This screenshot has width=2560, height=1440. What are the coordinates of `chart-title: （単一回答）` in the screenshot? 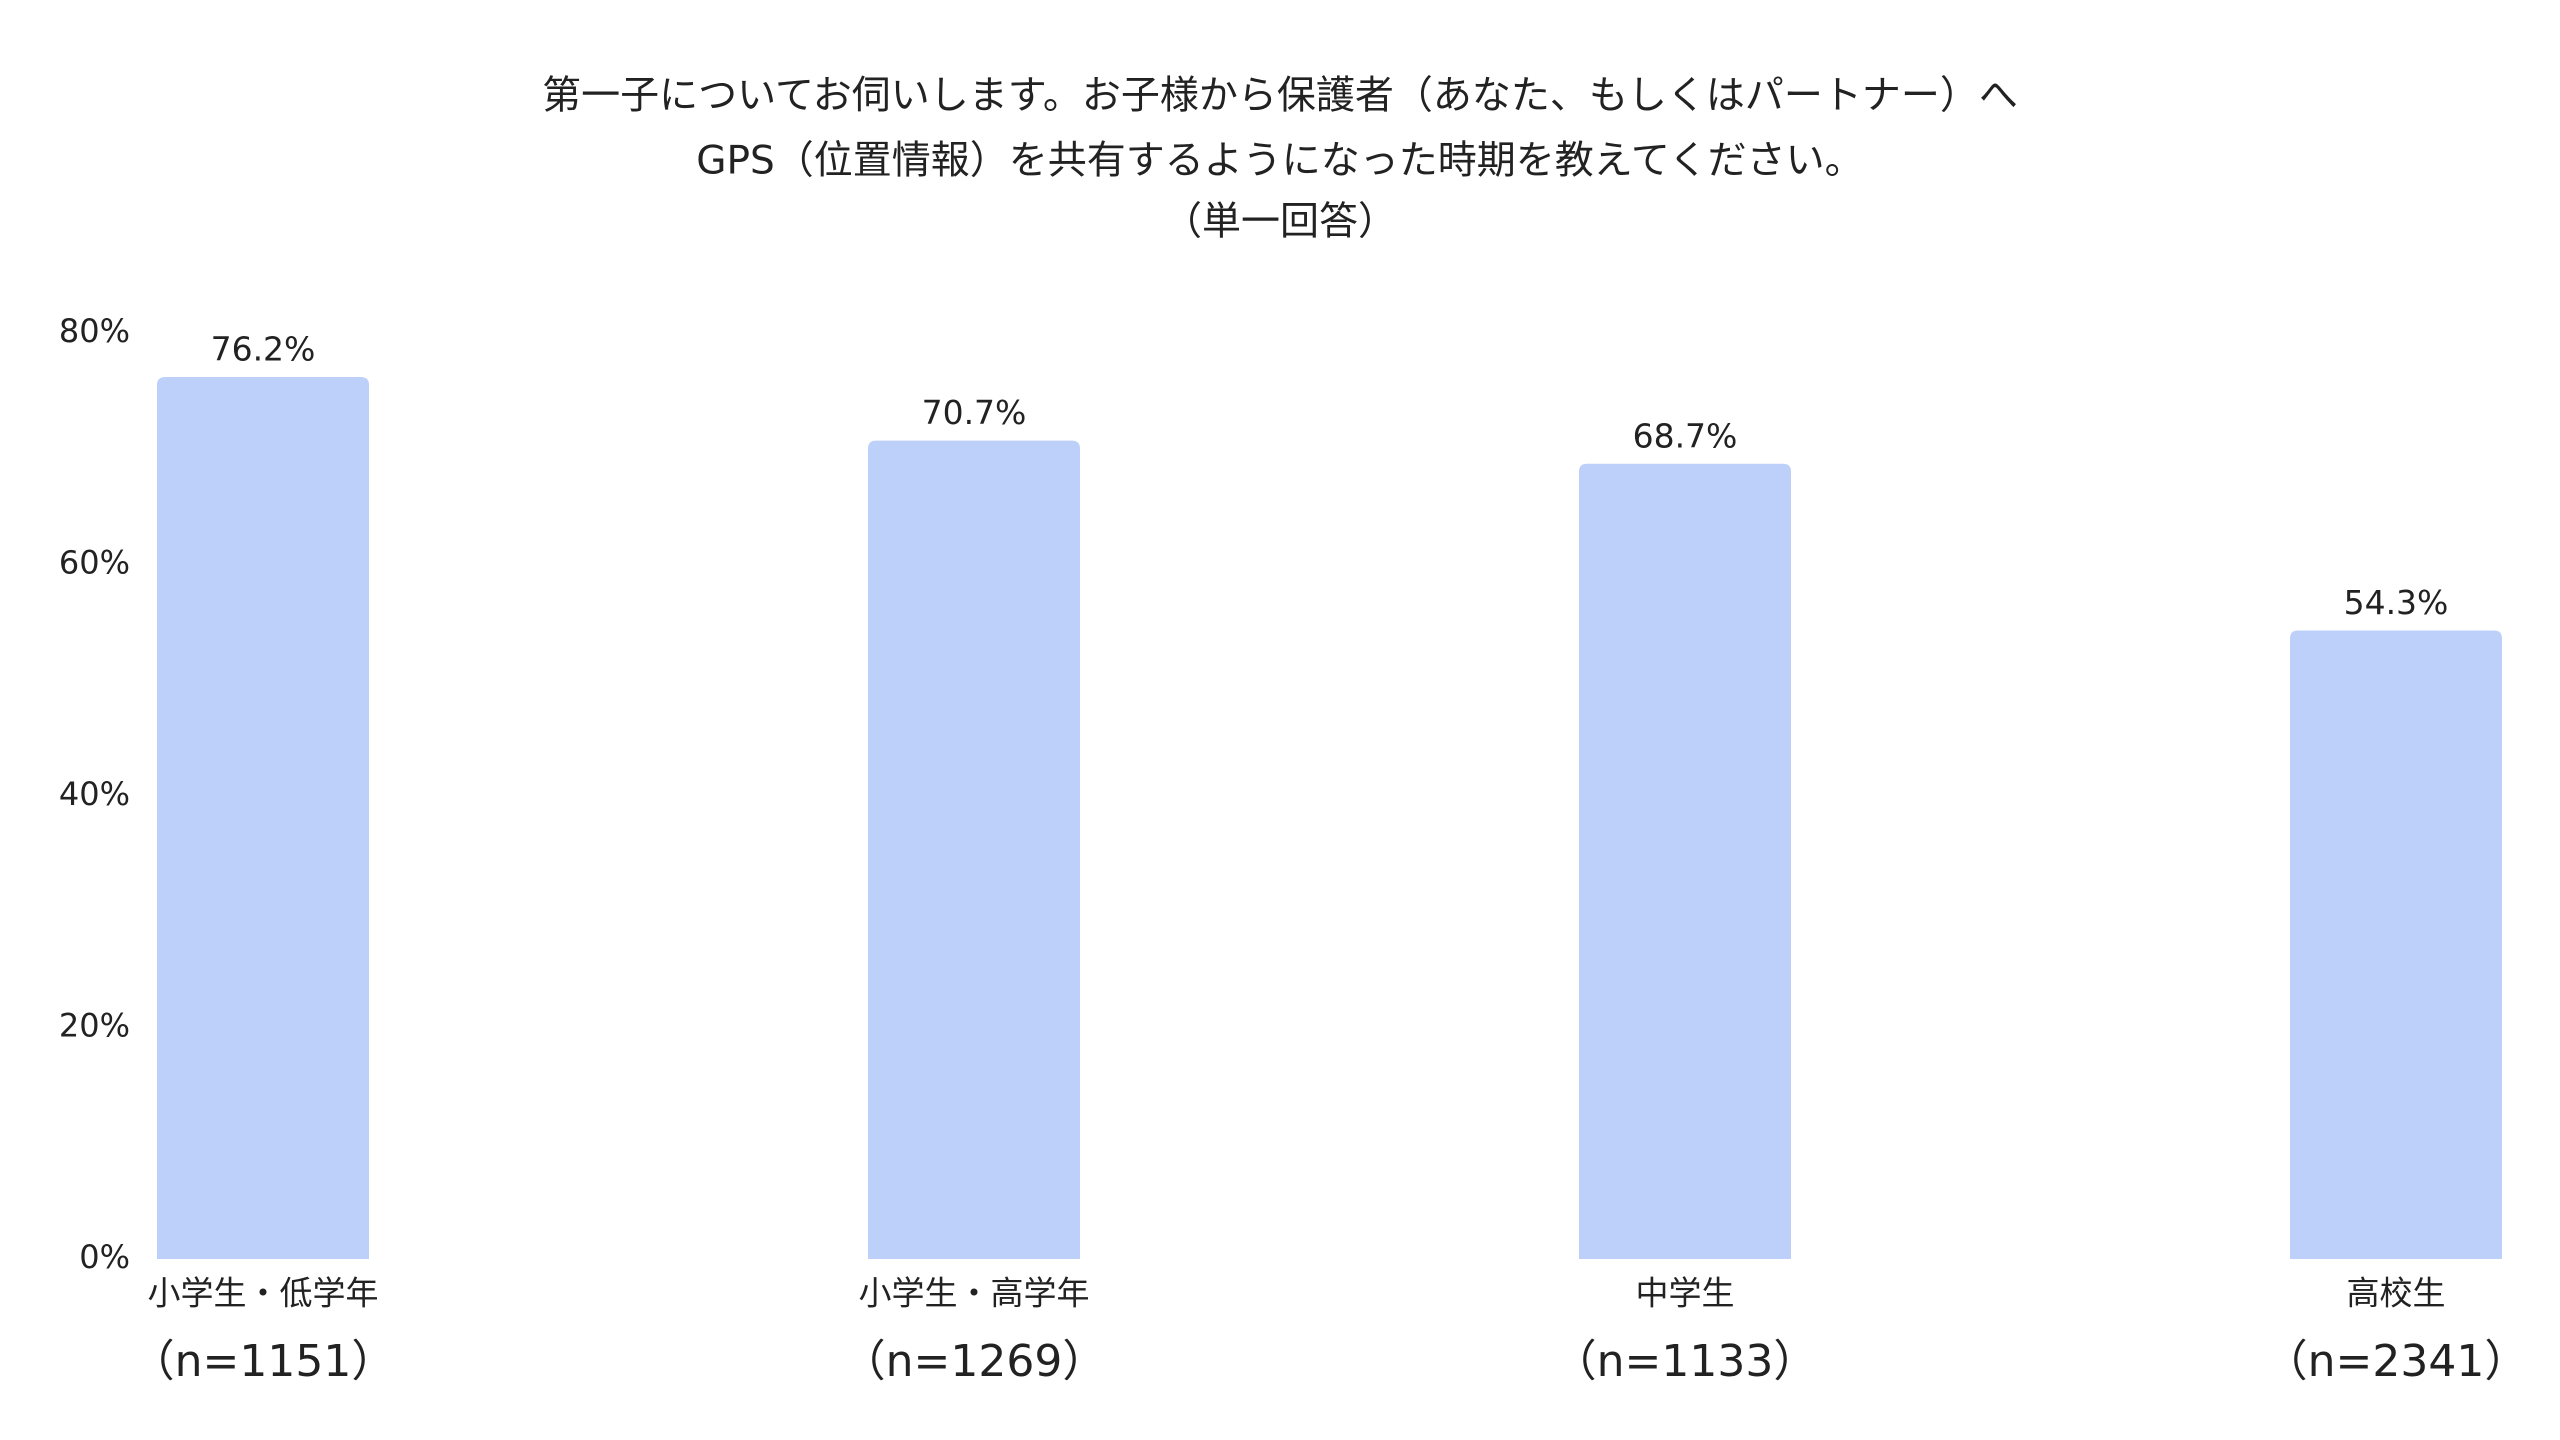 It's located at (1280, 222).